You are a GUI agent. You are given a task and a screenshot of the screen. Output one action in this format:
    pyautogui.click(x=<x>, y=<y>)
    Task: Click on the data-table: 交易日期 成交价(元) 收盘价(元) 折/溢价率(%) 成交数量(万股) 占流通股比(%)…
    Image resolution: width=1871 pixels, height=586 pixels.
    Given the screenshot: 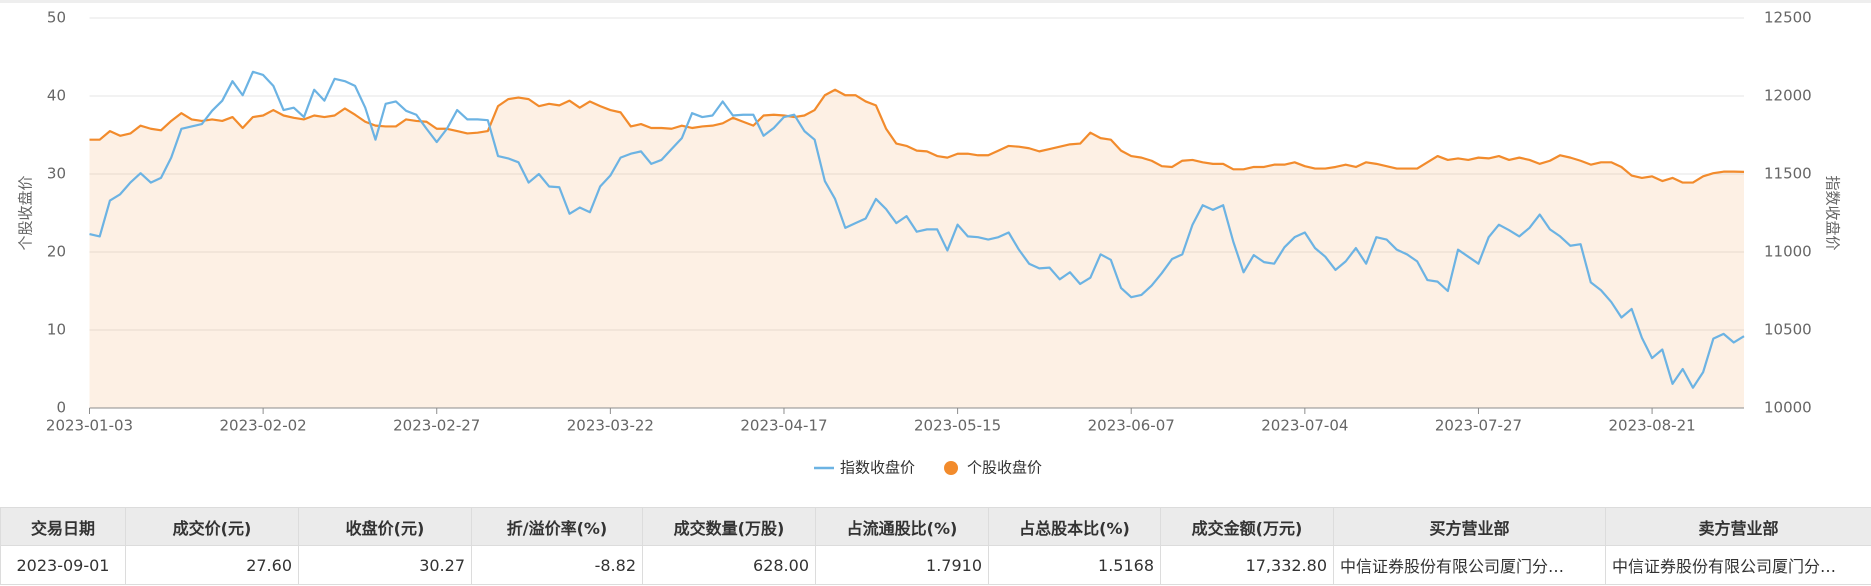 What is the action you would take?
    pyautogui.click(x=935, y=546)
    